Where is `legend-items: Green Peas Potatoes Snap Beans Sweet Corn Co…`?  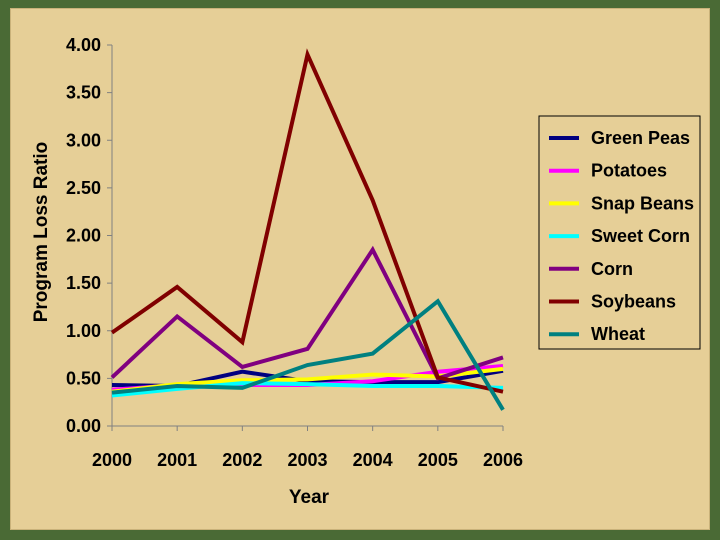
legend-items: Green Peas Potatoes Snap Beans Sweet Corn Co… is located at coordinates (621, 236).